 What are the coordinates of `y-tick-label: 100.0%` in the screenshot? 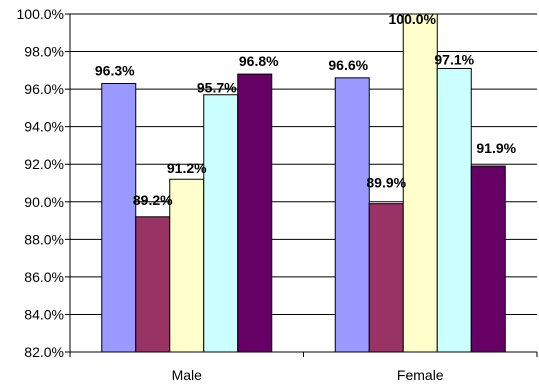 It's located at (40, 14).